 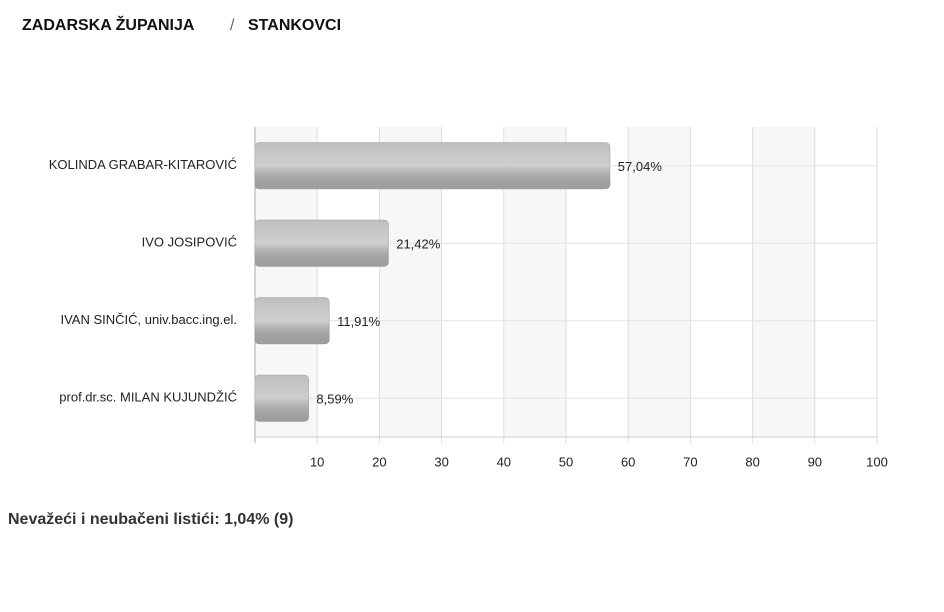 What do you see at coordinates (148, 319) in the screenshot?
I see `category-label: IVAN SINČIĆ, univ.bacc.ing.el.` at bounding box center [148, 319].